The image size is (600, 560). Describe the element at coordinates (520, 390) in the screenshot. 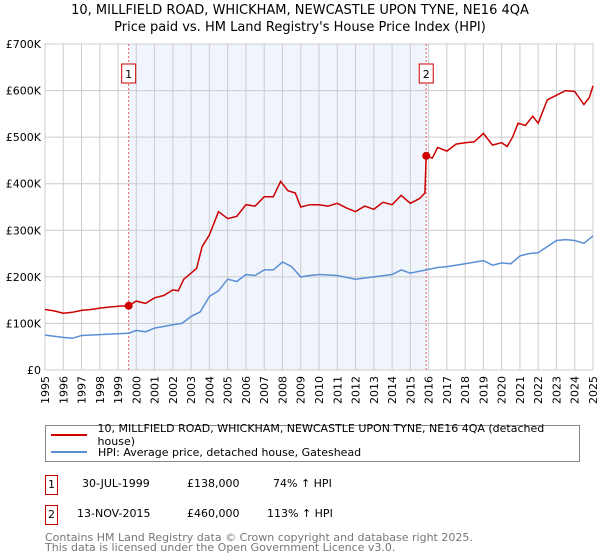

I see `x-tick-label: 2021` at that location.